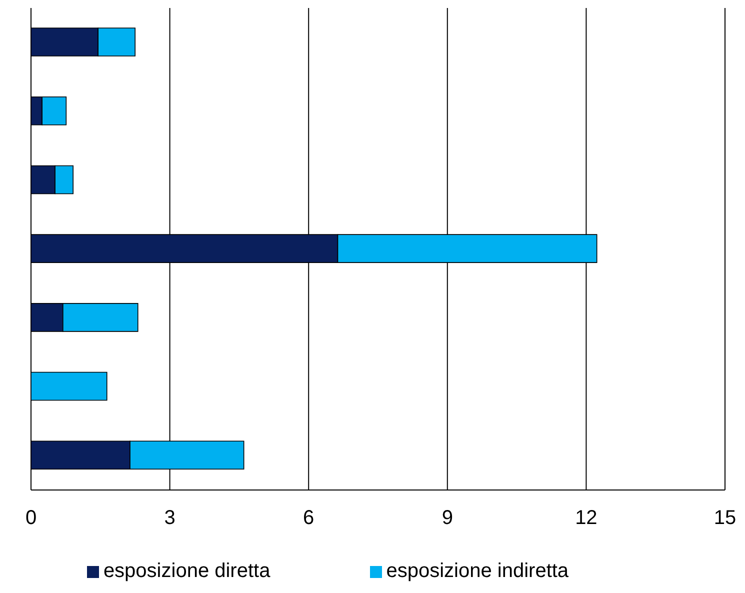 The image size is (745, 593). What do you see at coordinates (725, 518) in the screenshot?
I see `x-tick-label: 15` at bounding box center [725, 518].